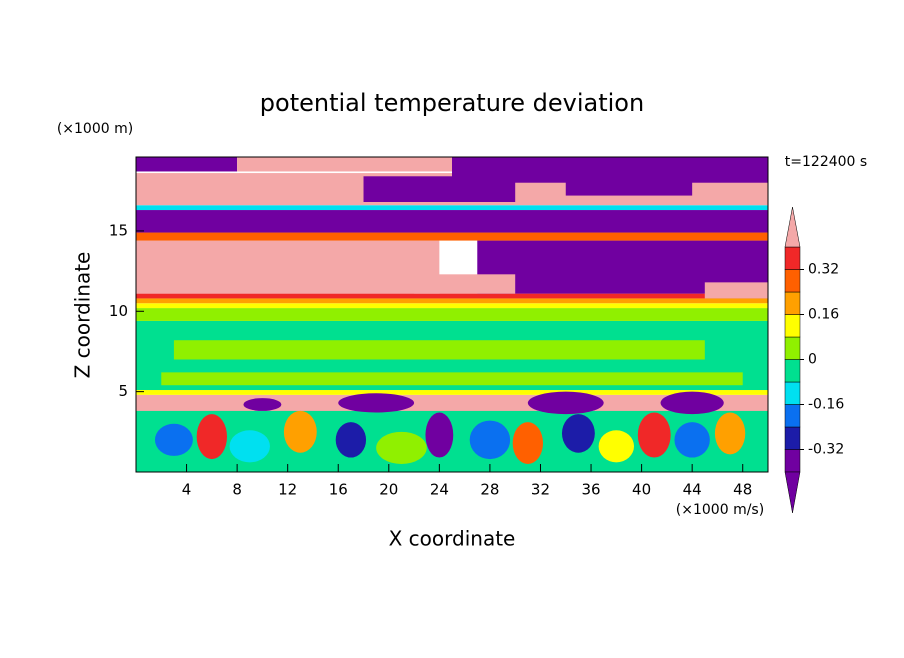 The image size is (904, 658). What do you see at coordinates (287, 490) in the screenshot?
I see `x-tick-label: 12` at bounding box center [287, 490].